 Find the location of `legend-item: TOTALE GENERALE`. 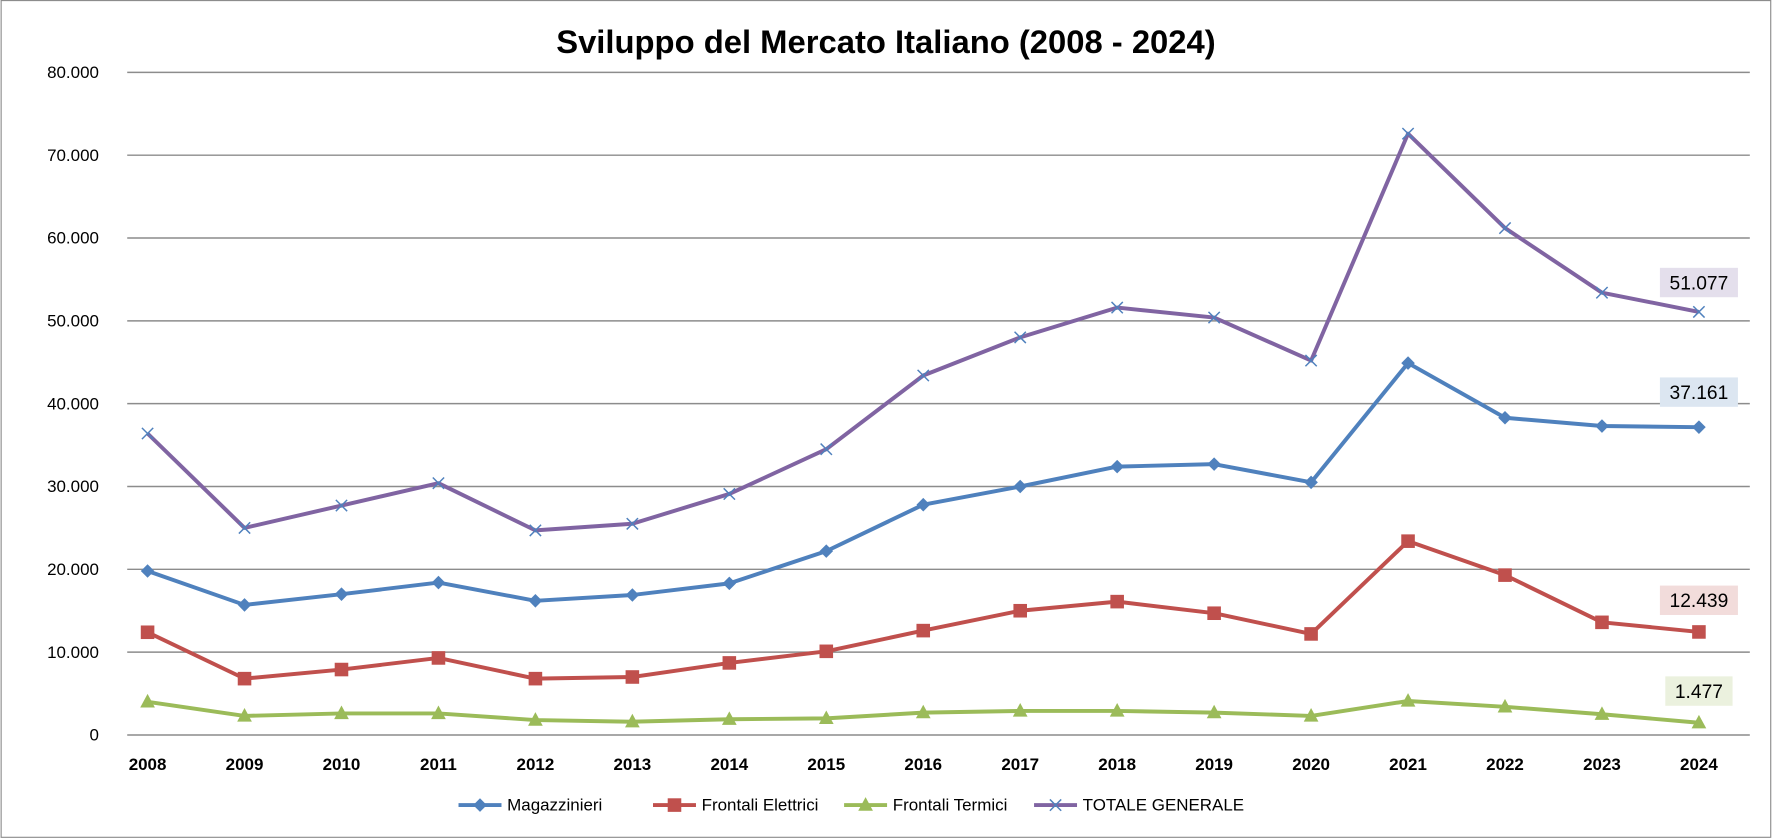

legend-item: TOTALE GENERALE is located at coordinates (1139, 805).